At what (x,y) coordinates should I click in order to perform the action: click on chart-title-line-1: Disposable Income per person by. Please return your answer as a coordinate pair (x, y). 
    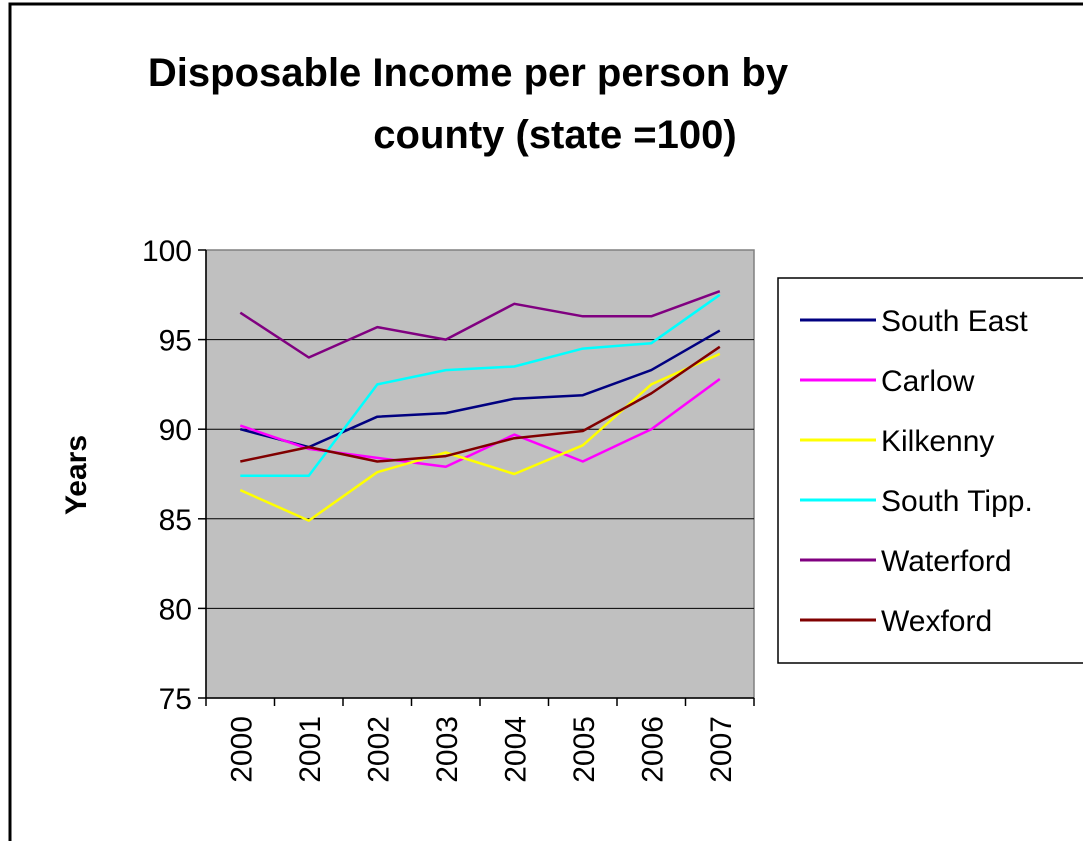
    Looking at the image, I should click on (468, 73).